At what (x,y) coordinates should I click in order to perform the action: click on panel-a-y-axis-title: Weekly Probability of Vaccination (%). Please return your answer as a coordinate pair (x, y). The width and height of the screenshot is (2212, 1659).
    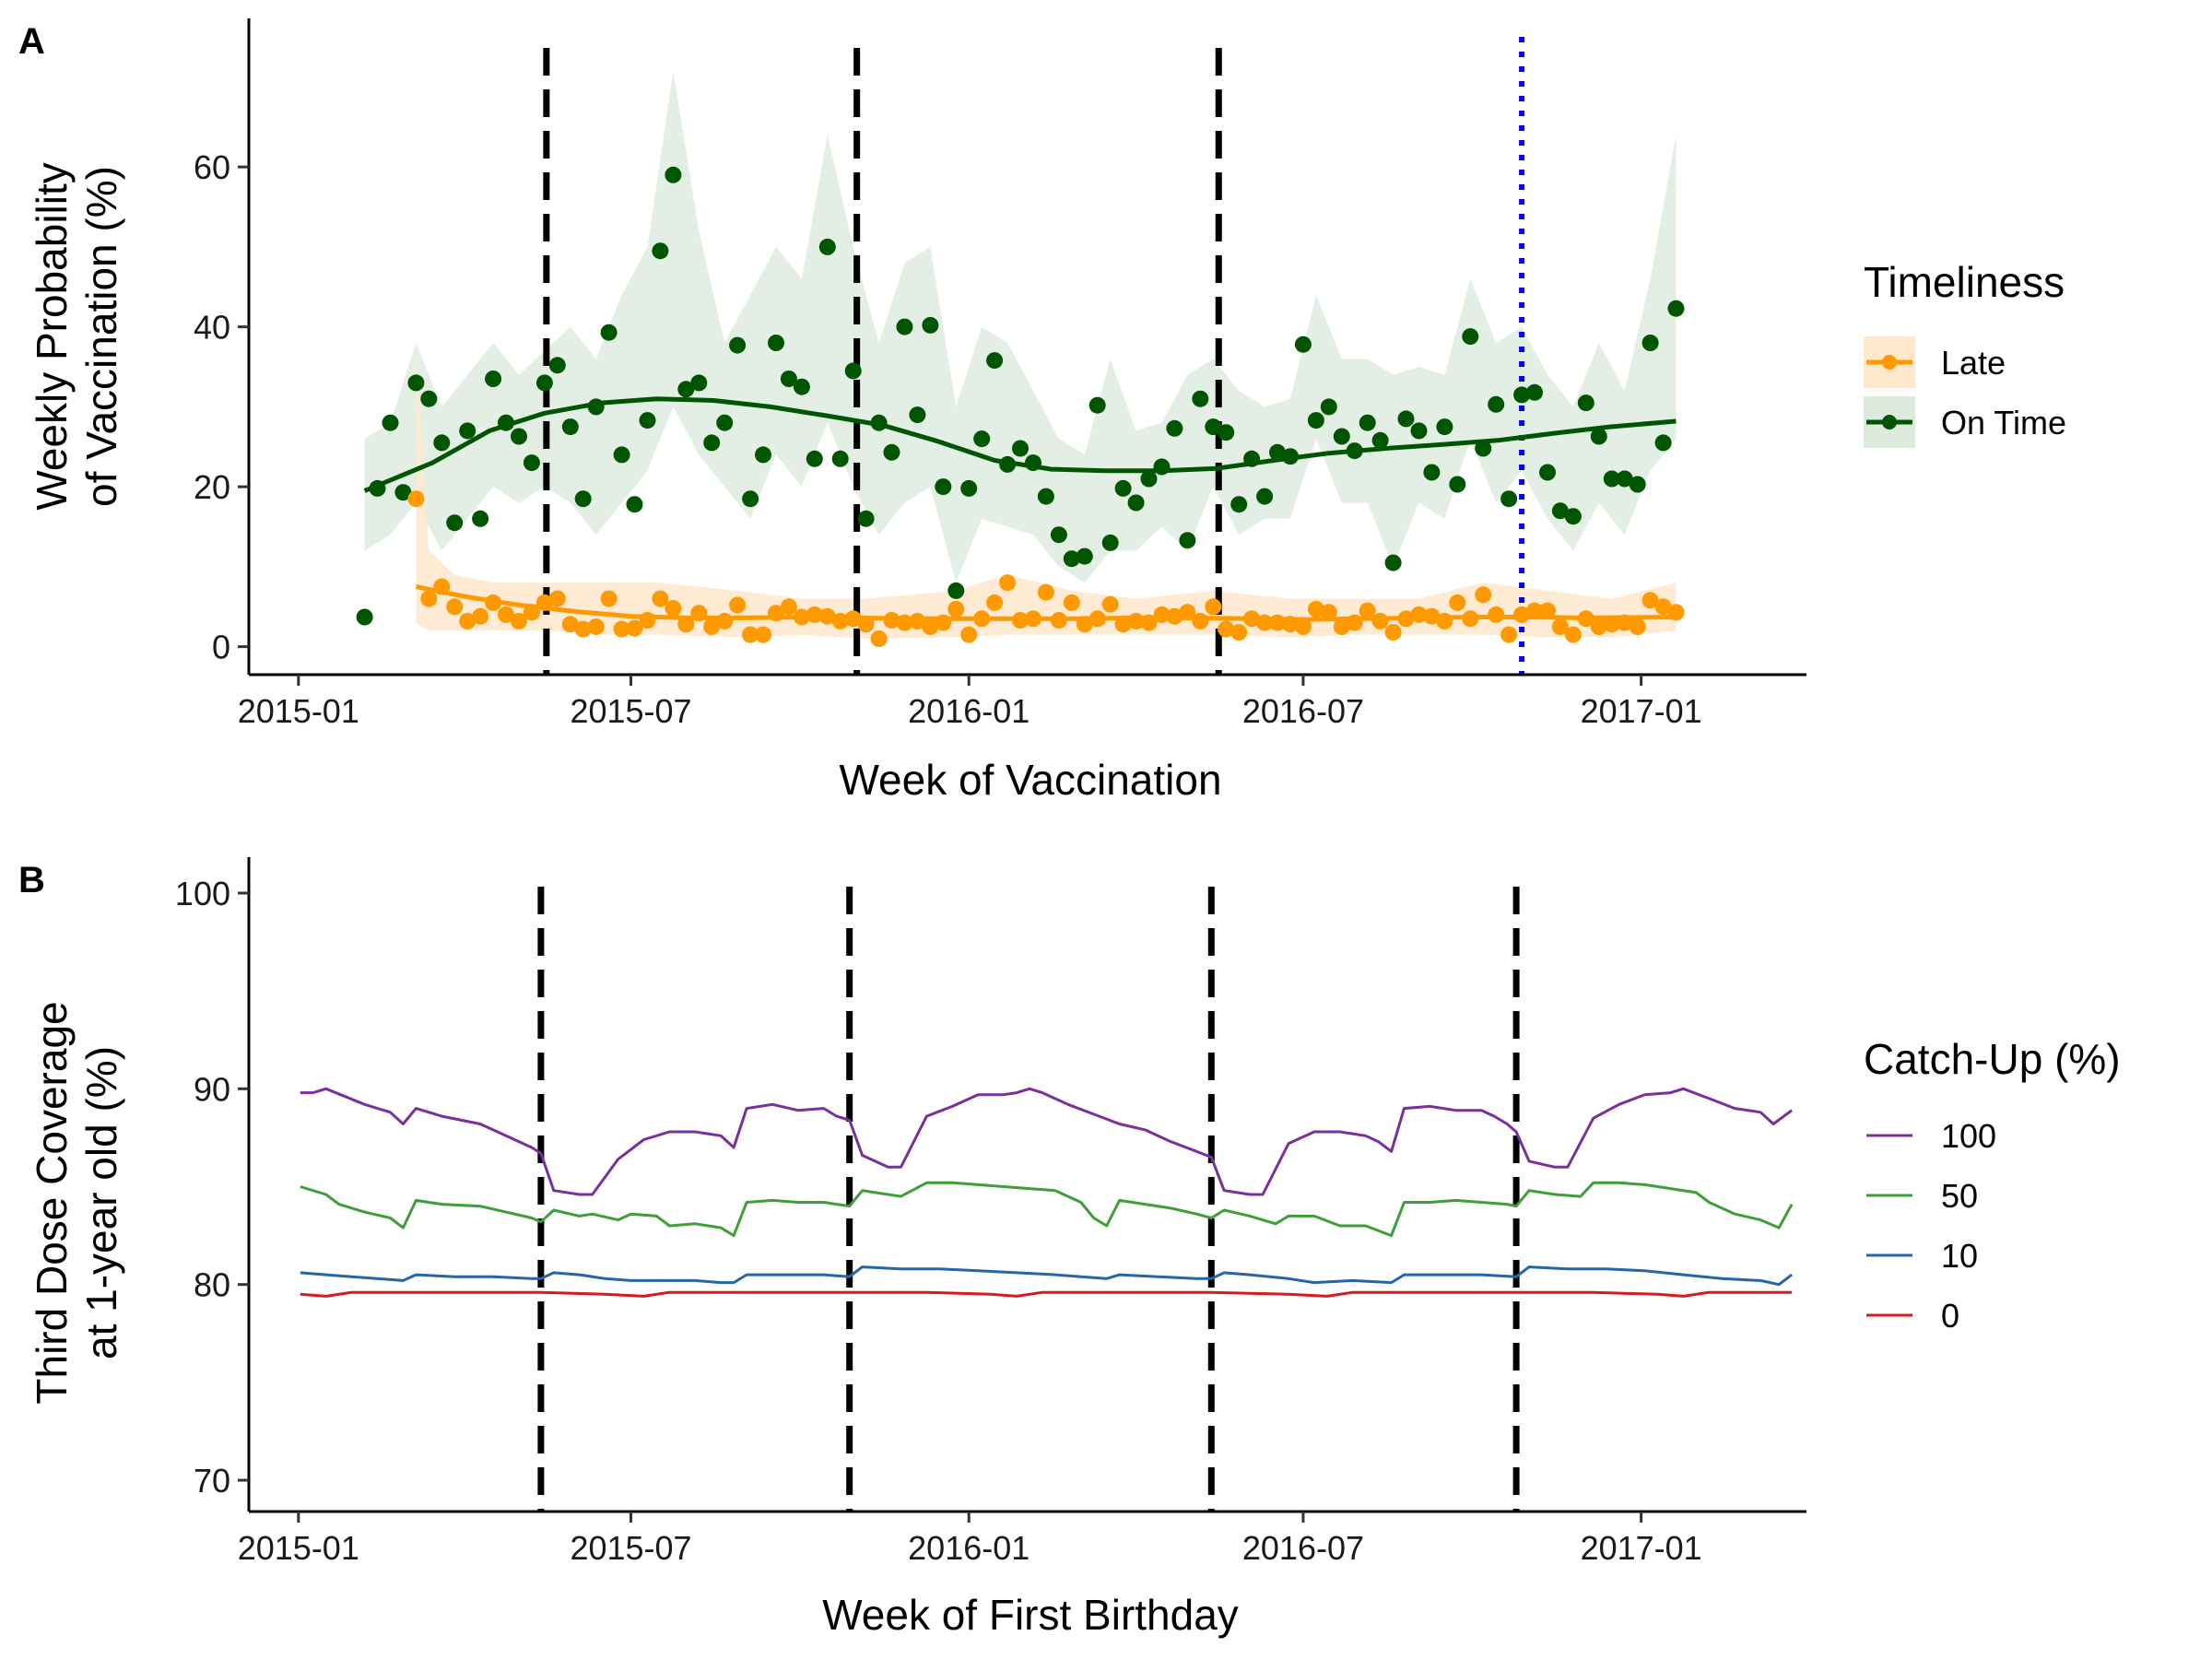
    Looking at the image, I should click on (76, 336).